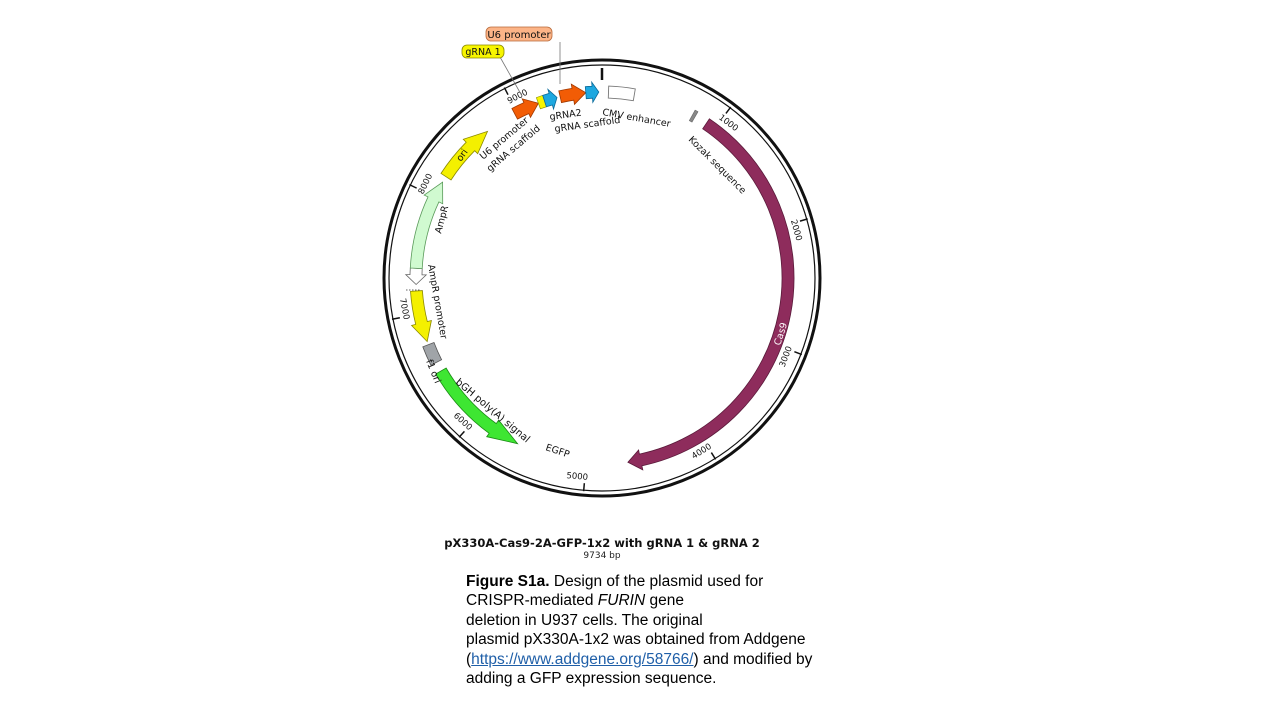 This screenshot has width=1280, height=720. What do you see at coordinates (572, 94) in the screenshot?
I see `grna2-u6-feature-arrow` at bounding box center [572, 94].